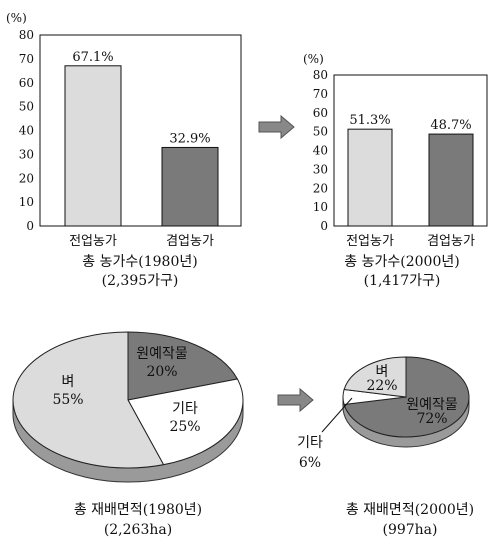 The height and width of the screenshot is (544, 502). Describe the element at coordinates (92, 57) in the screenshot. I see `data-label: 67.1%` at that location.